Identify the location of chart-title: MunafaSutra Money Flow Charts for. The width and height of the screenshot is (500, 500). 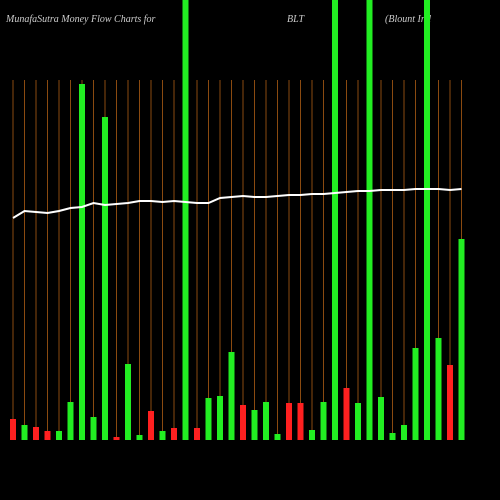
(80, 19).